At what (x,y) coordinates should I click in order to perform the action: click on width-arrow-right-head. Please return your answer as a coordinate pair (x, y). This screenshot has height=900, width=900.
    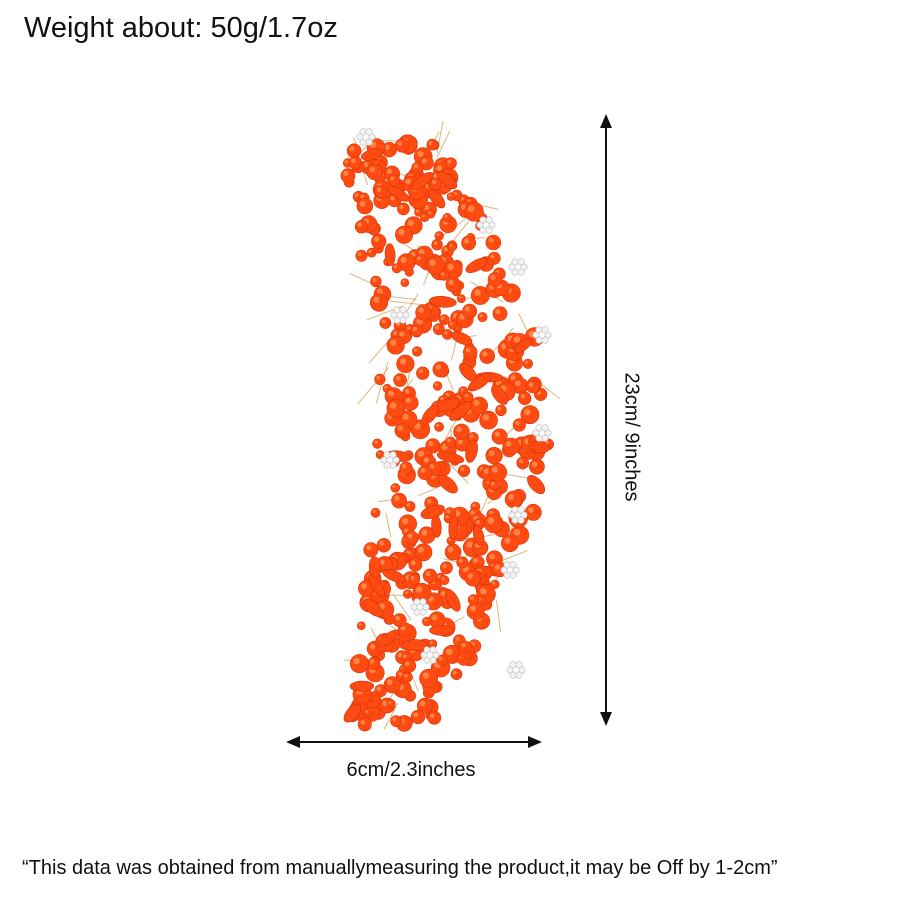
    Looking at the image, I should click on (535, 742).